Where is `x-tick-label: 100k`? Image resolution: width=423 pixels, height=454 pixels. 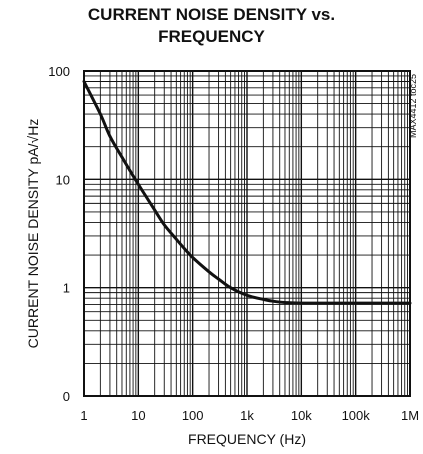 x-tick-label: 100k is located at coordinates (356, 415).